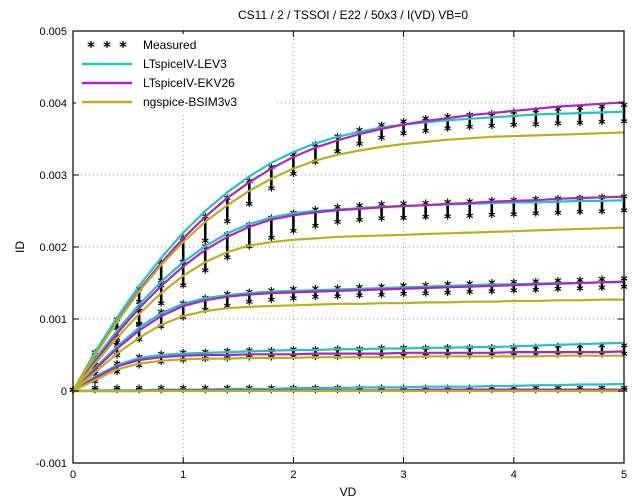  What do you see at coordinates (53, 320) in the screenshot?
I see `y-tick-label: 0.001` at bounding box center [53, 320].